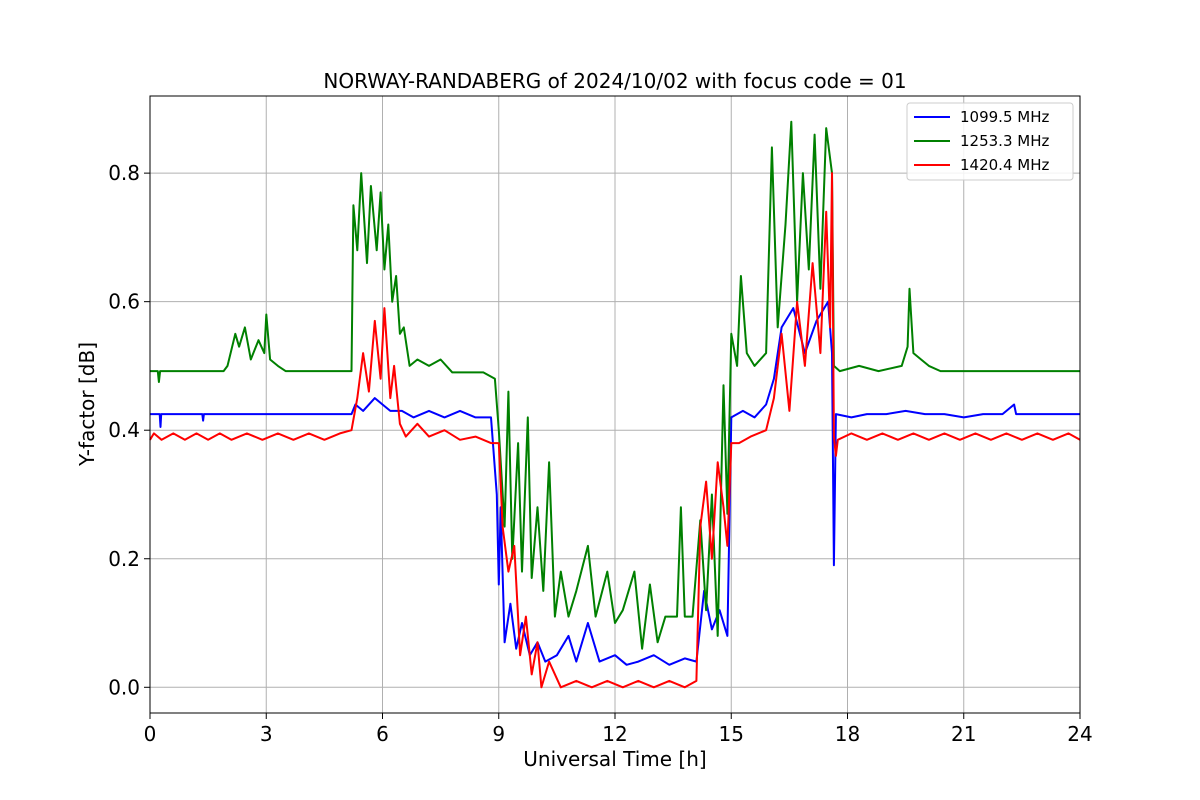 Image resolution: width=1200 pixels, height=800 pixels. Describe the element at coordinates (124, 173) in the screenshot. I see `y-tick-label: 0.8` at that location.